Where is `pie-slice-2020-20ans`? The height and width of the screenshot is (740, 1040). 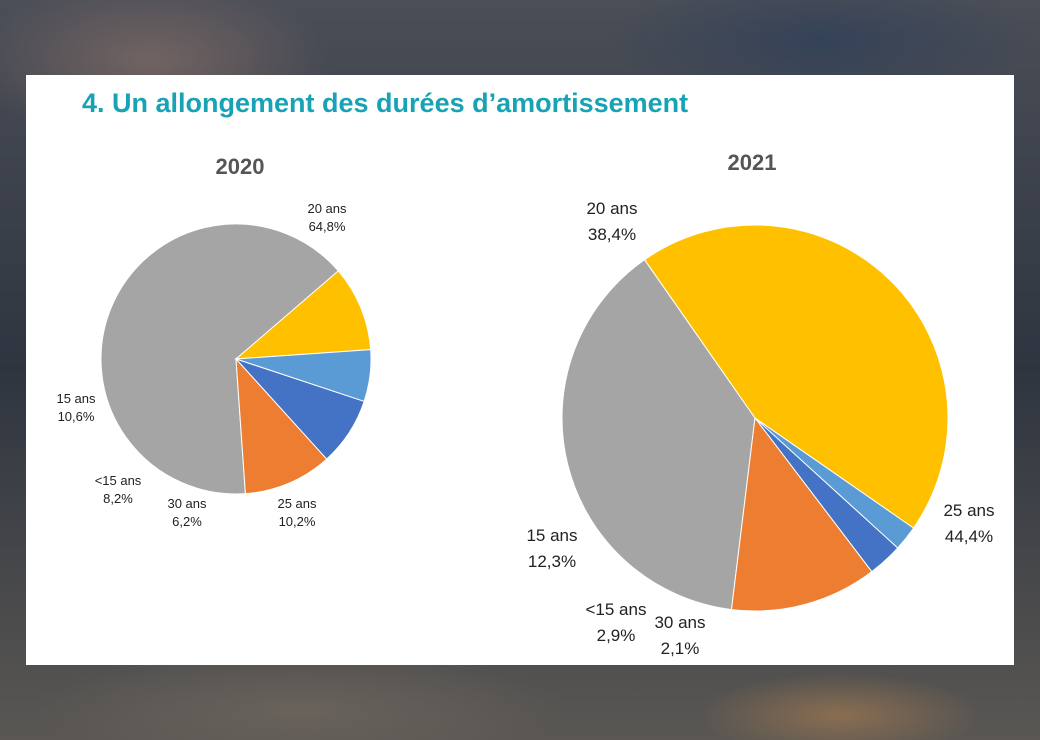
pie-slice-2020-20ans is located at coordinates (220, 359).